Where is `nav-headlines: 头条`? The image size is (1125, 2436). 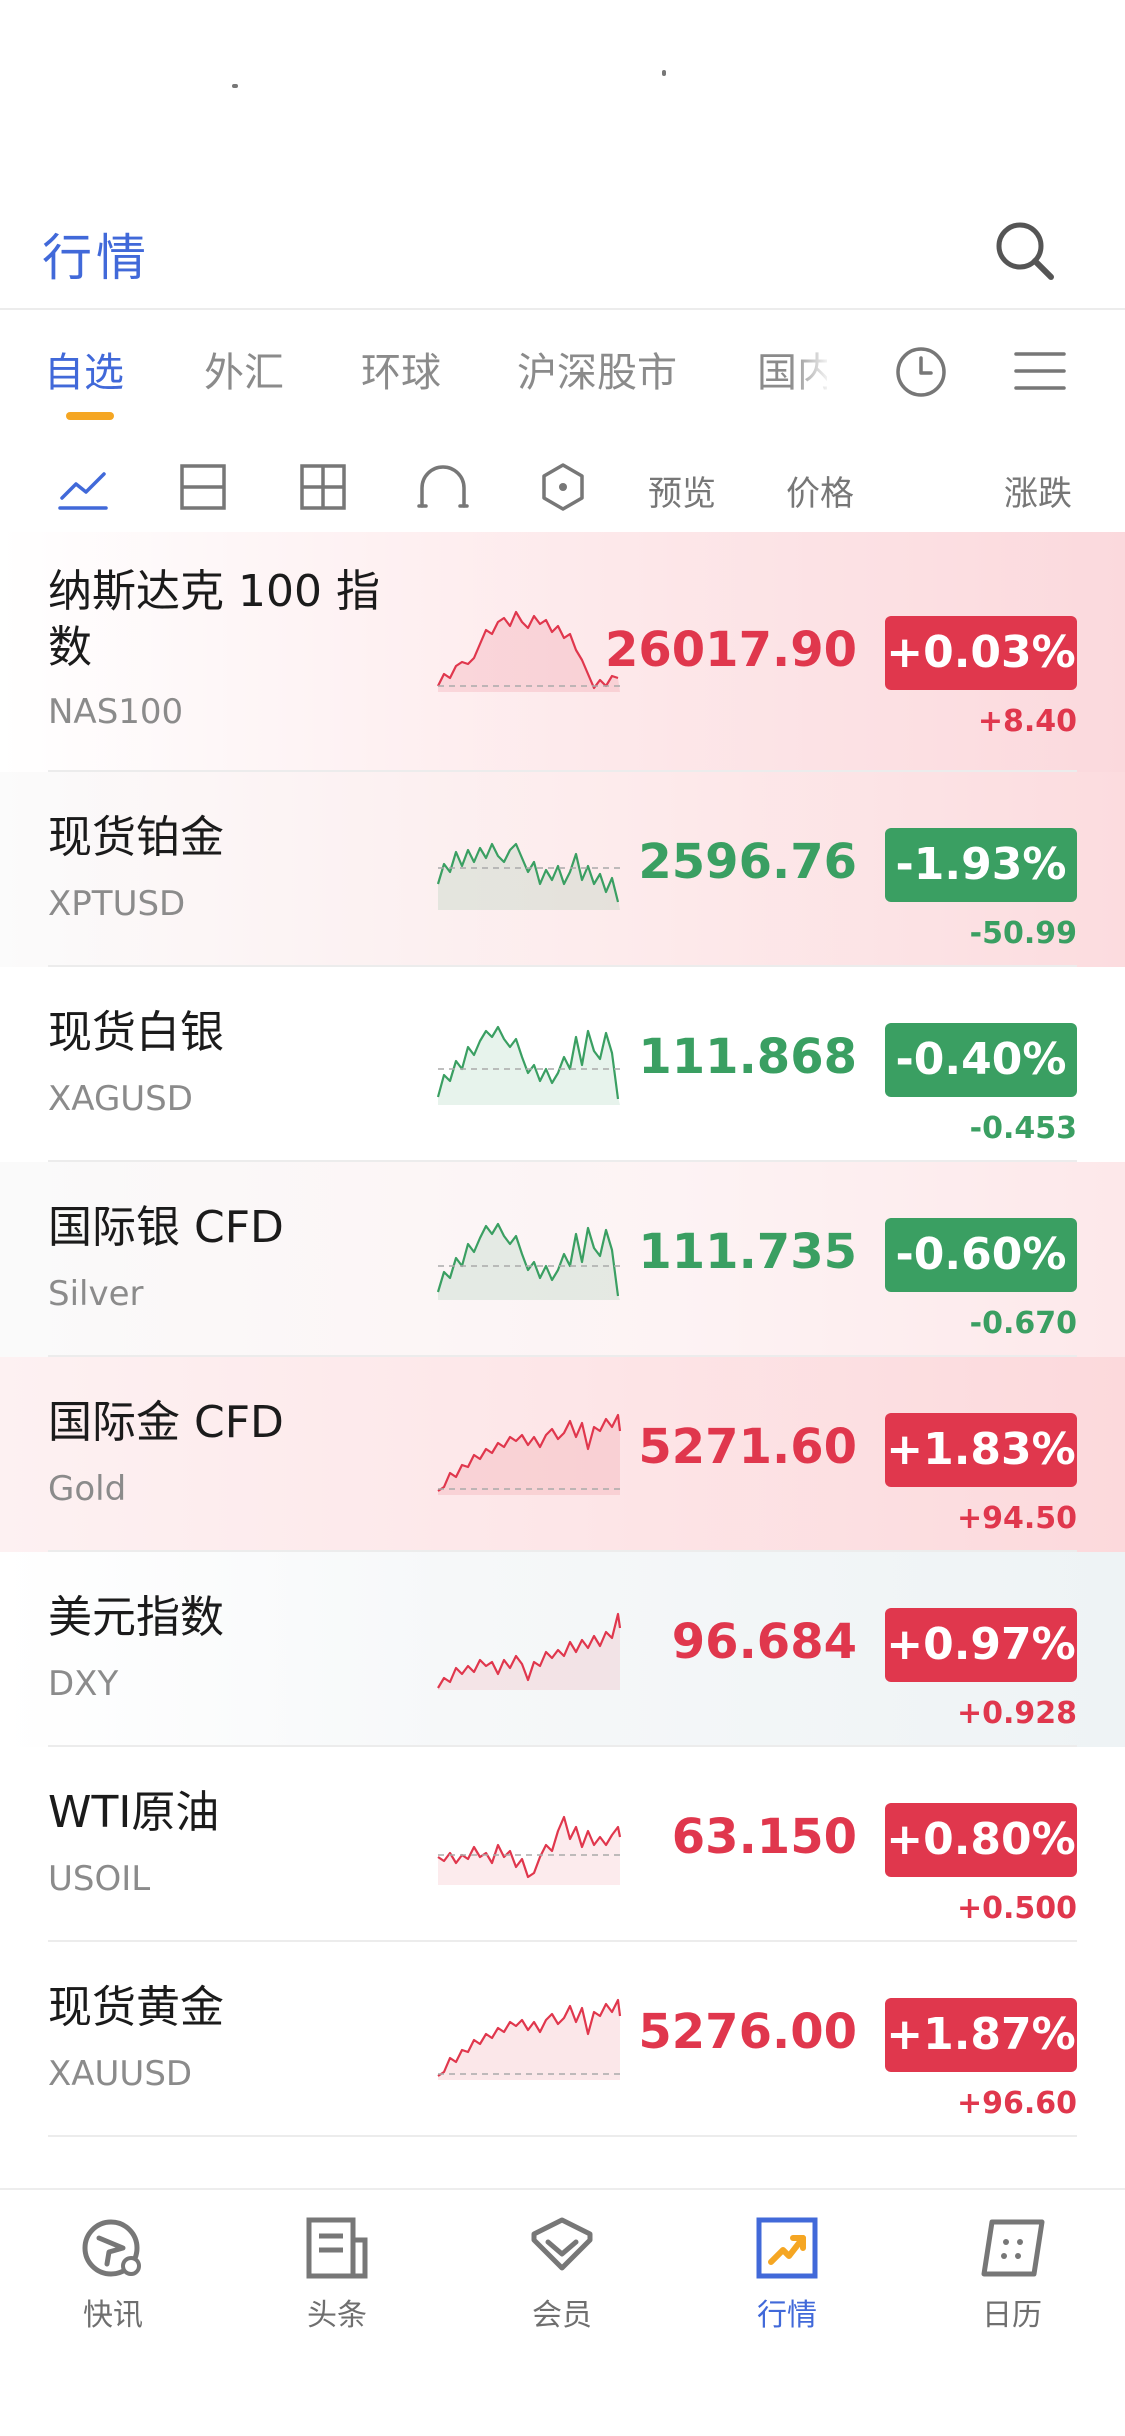
nav-headlines: 头条 is located at coordinates (337, 2273).